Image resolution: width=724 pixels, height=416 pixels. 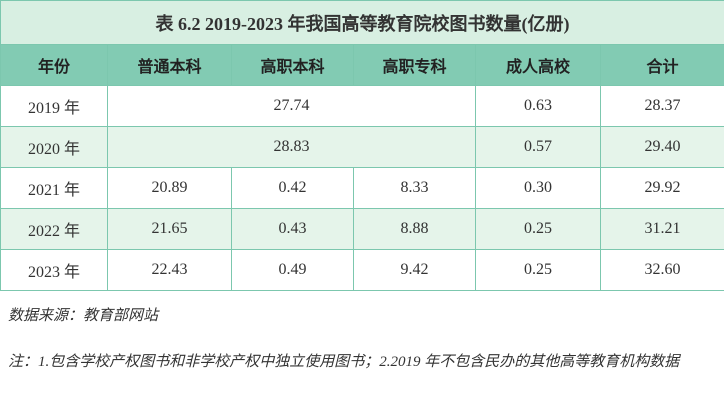 I want to click on table-cell: 29.92, so click(x=661, y=188).